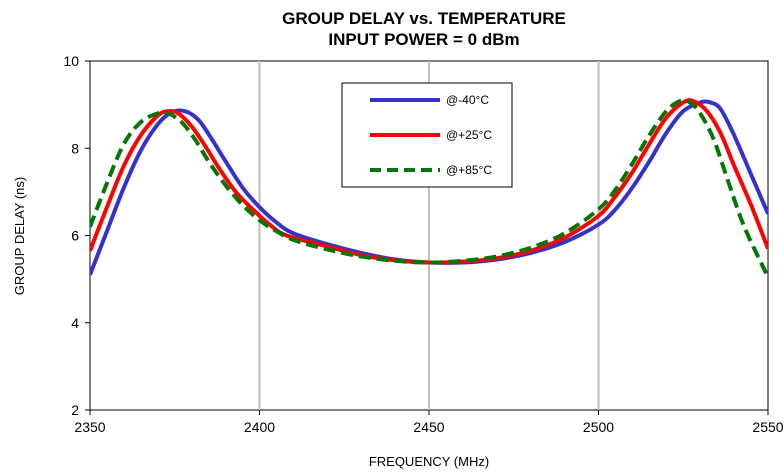  Describe the element at coordinates (469, 170) in the screenshot. I see `legend-label-85-c: @+85°C` at that location.